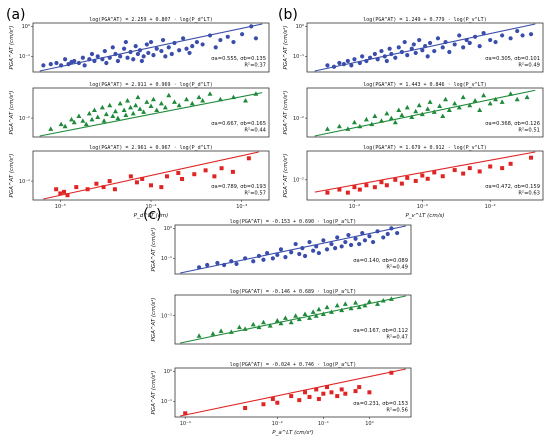 The width and height of the screenshot is (550, 440). What do you see at coordinates (151, 47) in the screenshot?
I see `panel-a-0-fit-line` at bounding box center [151, 47].